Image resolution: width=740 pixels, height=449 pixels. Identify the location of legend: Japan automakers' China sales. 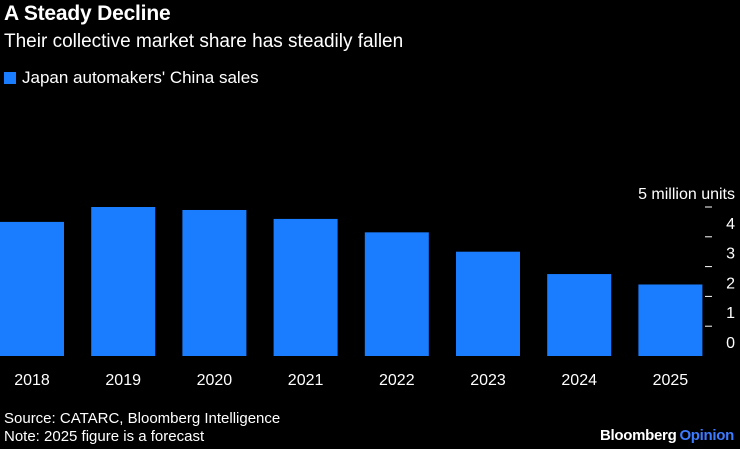
(131, 78).